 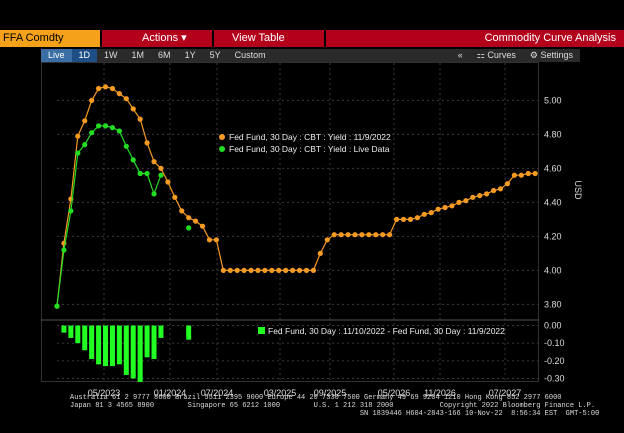 I want to click on x-tick-label: 03/2025, so click(x=280, y=393).